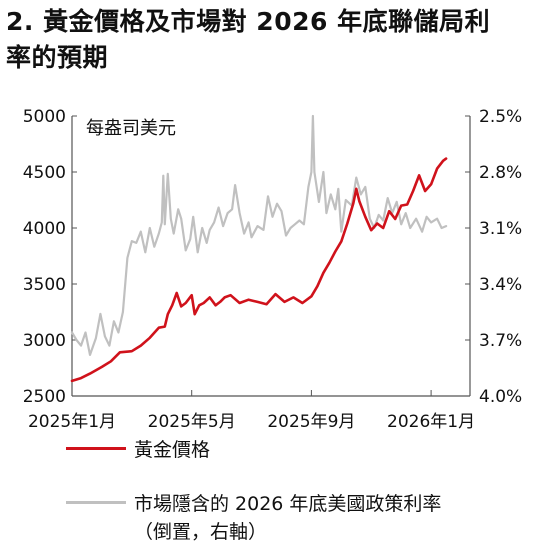 The image size is (543, 547). I want to click on left-tick-label: 4500, so click(44, 173).